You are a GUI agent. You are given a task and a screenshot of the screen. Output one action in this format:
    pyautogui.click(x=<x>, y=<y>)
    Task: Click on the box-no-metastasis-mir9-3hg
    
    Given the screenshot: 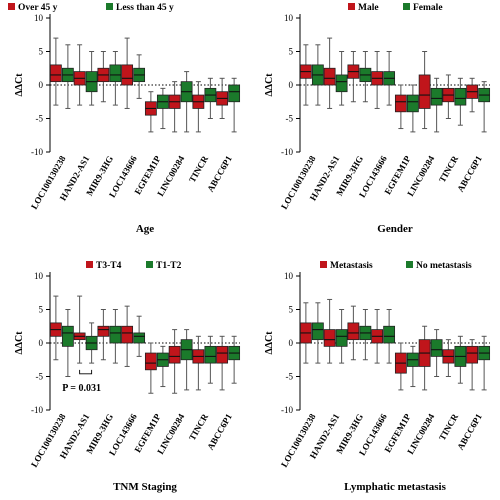 What is the action you would take?
    pyautogui.click(x=365, y=335)
    